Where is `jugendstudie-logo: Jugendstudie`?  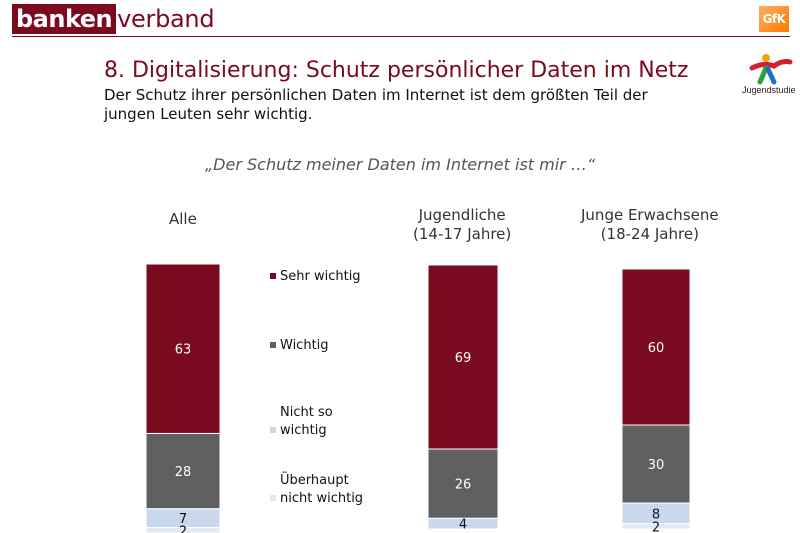 jugendstudie-logo: Jugendstudie is located at coordinates (771, 75).